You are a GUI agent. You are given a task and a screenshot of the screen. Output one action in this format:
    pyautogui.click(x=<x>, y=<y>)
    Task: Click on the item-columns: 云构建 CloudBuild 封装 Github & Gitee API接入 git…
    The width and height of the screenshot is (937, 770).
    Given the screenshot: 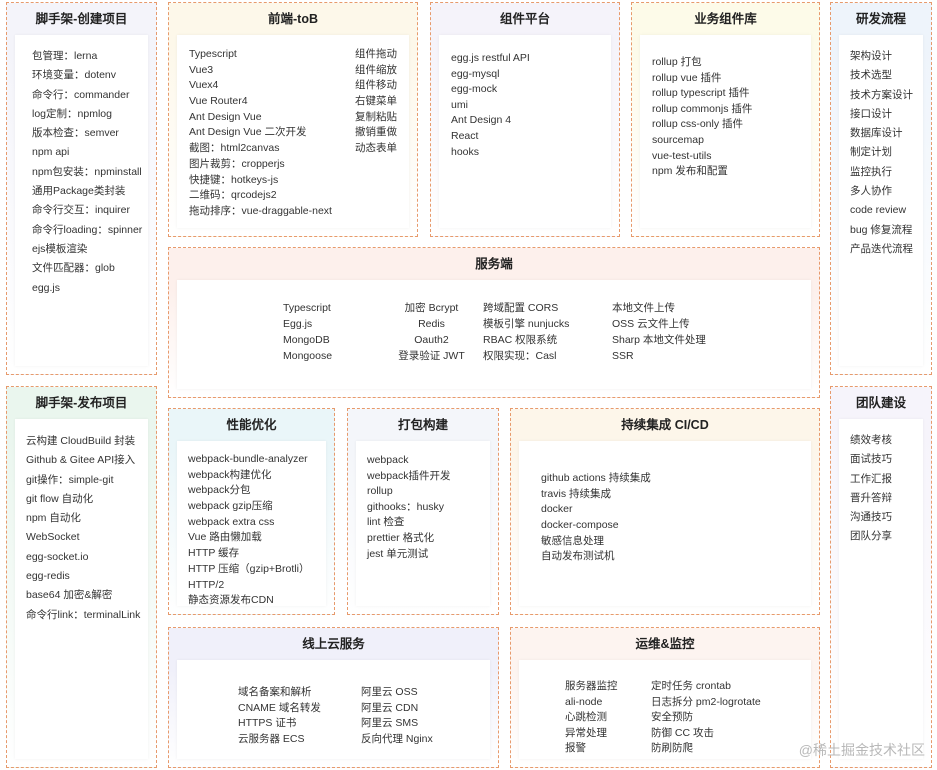 What is the action you would take?
    pyautogui.click(x=83, y=528)
    